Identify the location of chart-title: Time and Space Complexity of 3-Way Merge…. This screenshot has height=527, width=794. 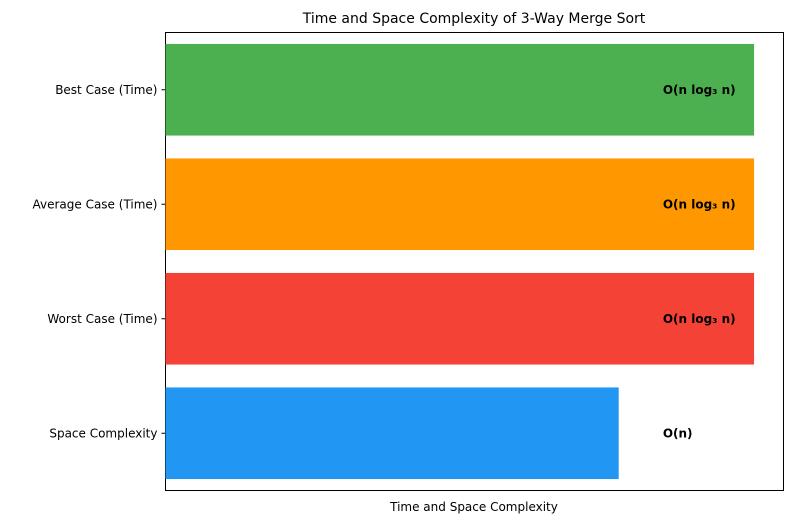
(474, 19).